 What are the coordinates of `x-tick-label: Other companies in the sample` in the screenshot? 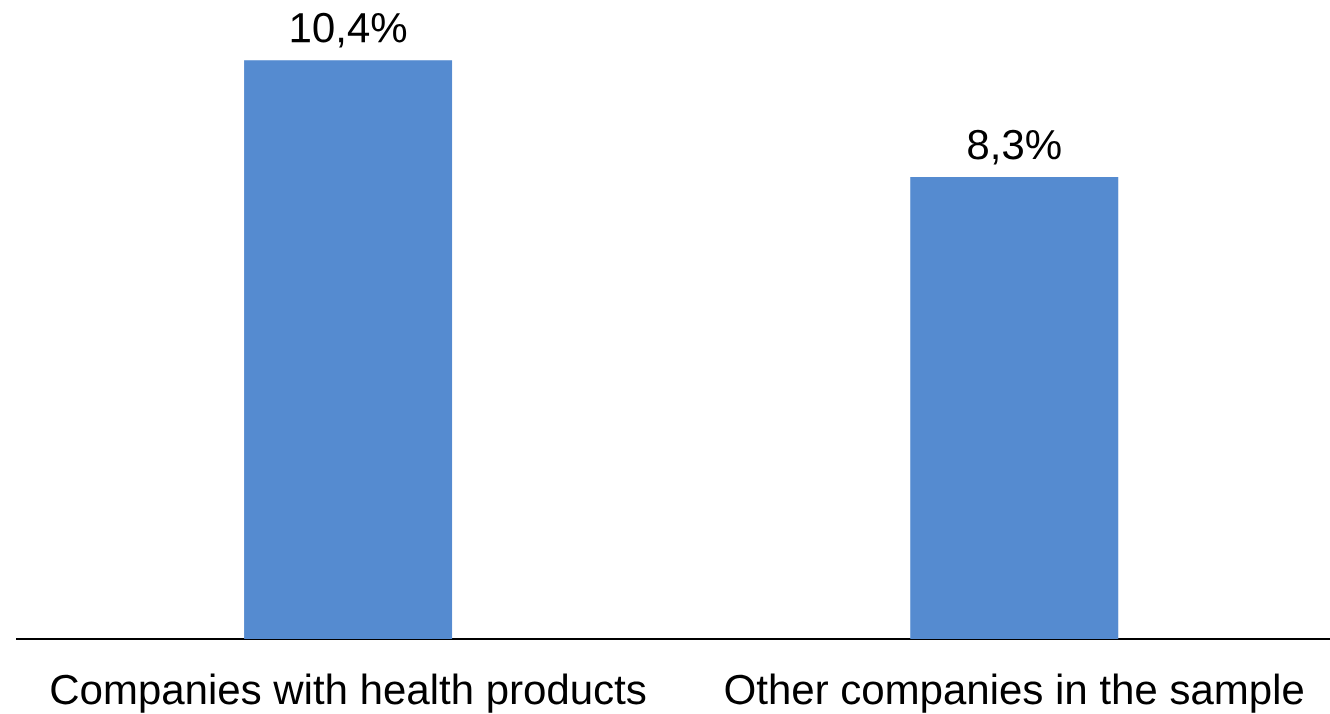 It's located at (1014, 693).